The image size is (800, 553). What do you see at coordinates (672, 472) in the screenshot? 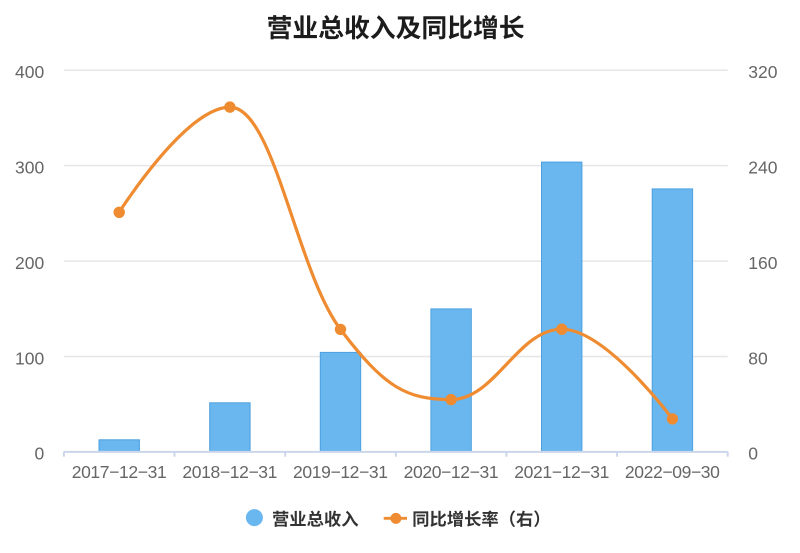
I see `svg-text: 2022−09−30` at bounding box center [672, 472].